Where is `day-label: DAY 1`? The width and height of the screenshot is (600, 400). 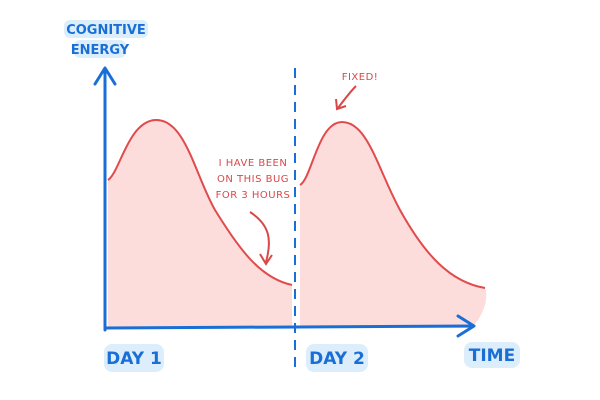
day-label: DAY 1 is located at coordinates (134, 359).